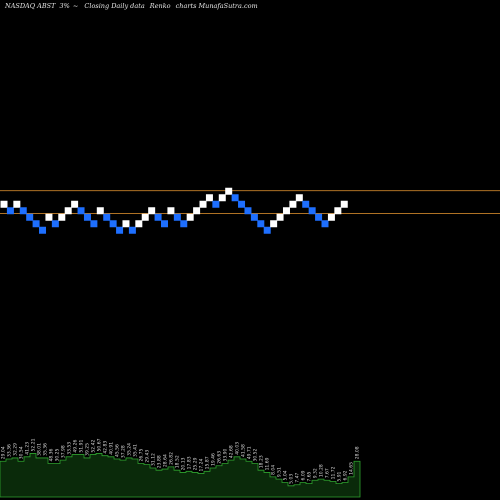 The height and width of the screenshot is (500, 500). What do you see at coordinates (190, 462) in the screenshot?
I see `volume-label: 17.83` at bounding box center [190, 462].